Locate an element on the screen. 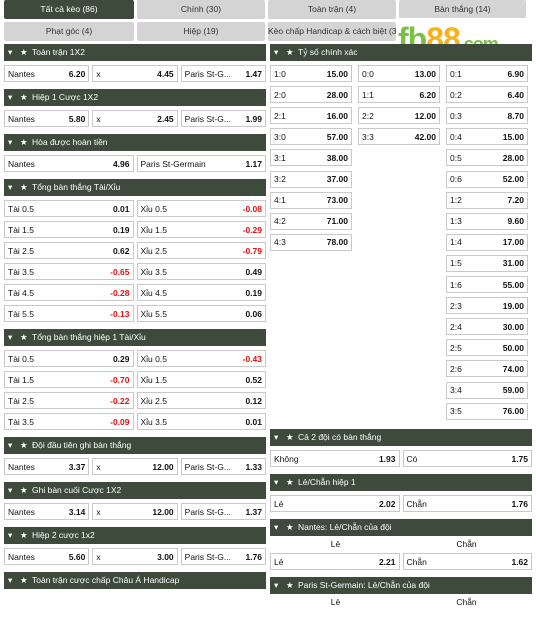 The width and height of the screenshot is (536, 617). odds-cell: 3:2 37.00 is located at coordinates (311, 179).